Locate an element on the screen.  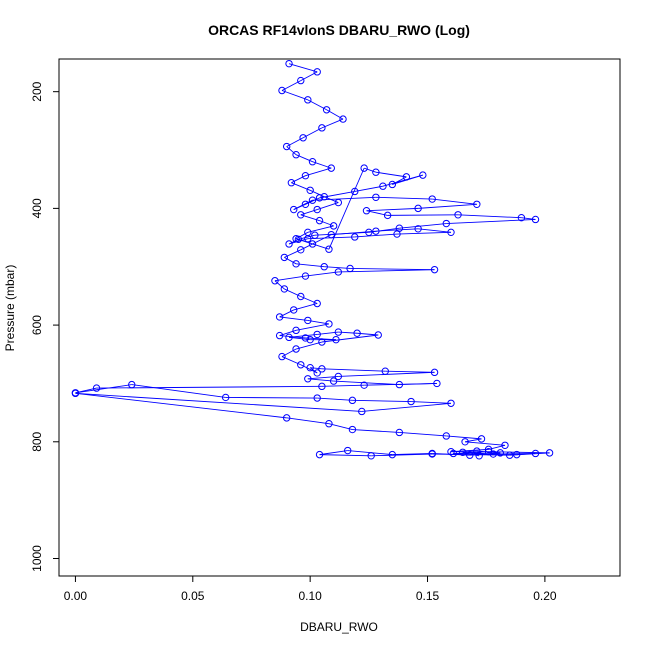
x-tick-label: 0.10 is located at coordinates (310, 596).